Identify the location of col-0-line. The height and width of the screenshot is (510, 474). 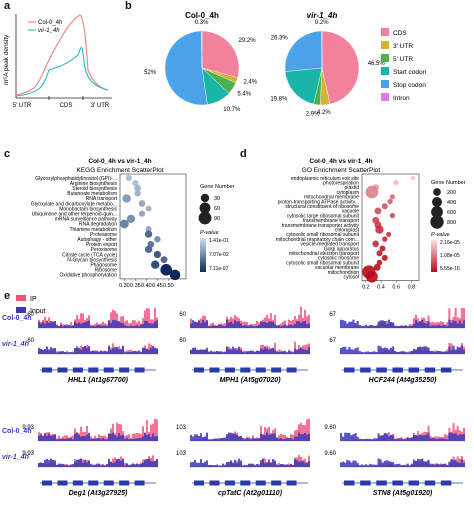
(62, 55).